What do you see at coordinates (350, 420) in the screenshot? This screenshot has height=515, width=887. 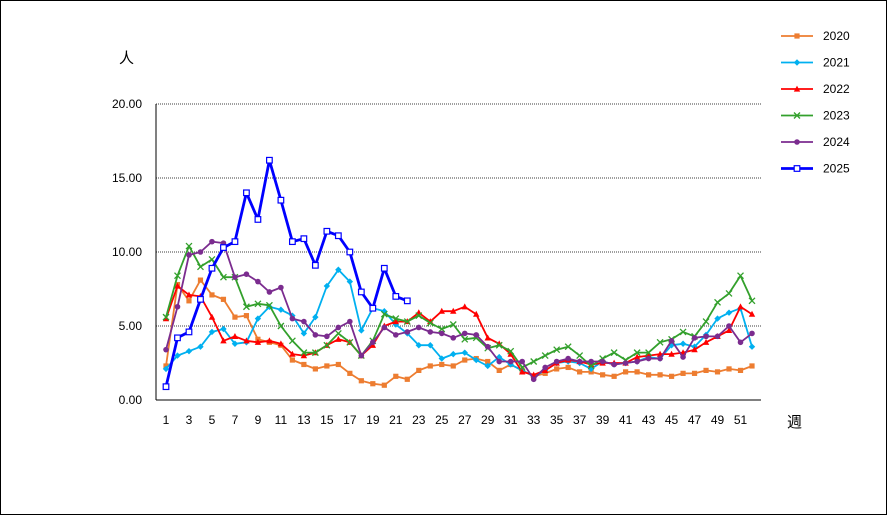 I see `x-tick-label: 17` at bounding box center [350, 420].